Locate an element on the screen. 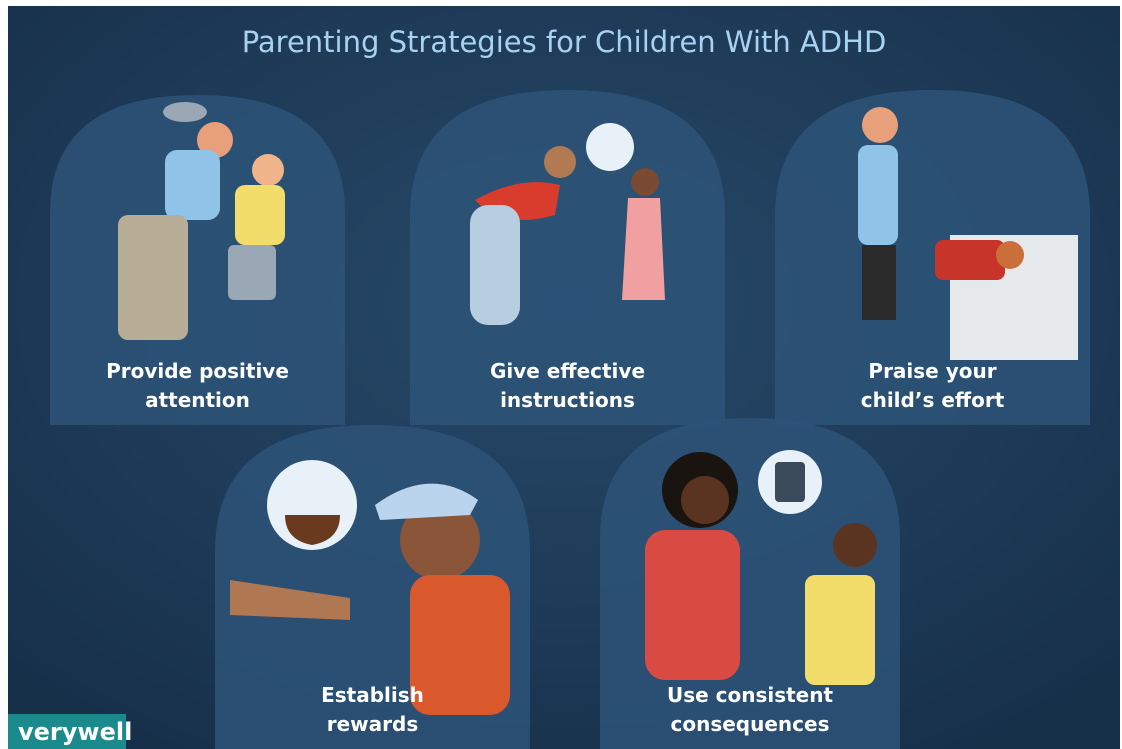 The image size is (1122, 749). panel-label: Praise your is located at coordinates (932, 371).